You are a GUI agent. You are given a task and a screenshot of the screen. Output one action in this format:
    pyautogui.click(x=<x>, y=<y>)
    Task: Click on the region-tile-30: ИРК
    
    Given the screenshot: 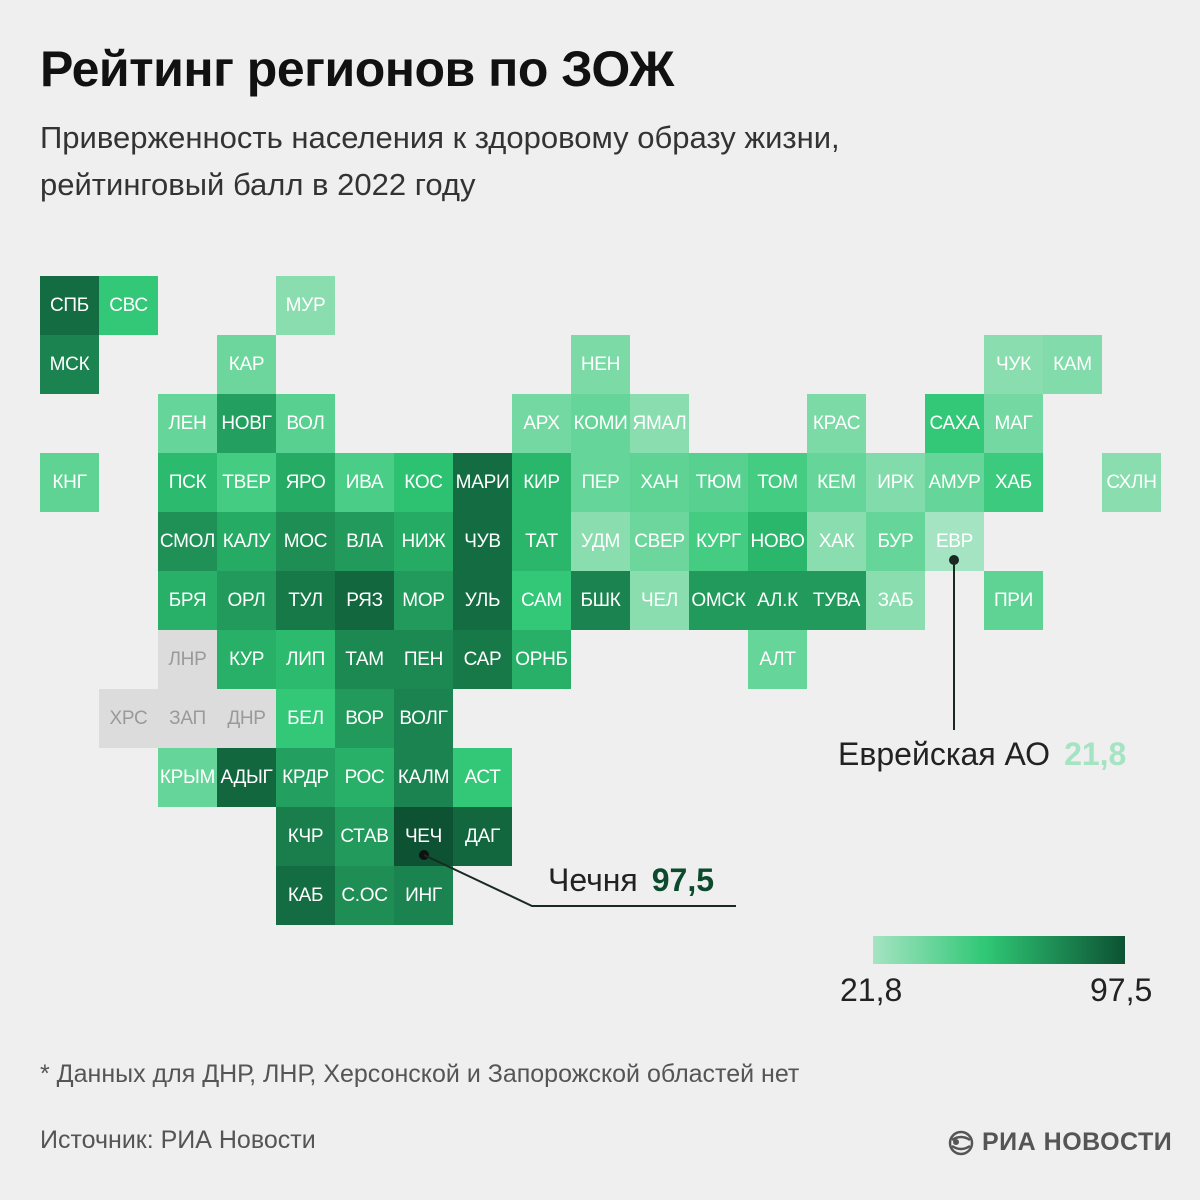 What is the action you would take?
    pyautogui.click(x=895, y=482)
    